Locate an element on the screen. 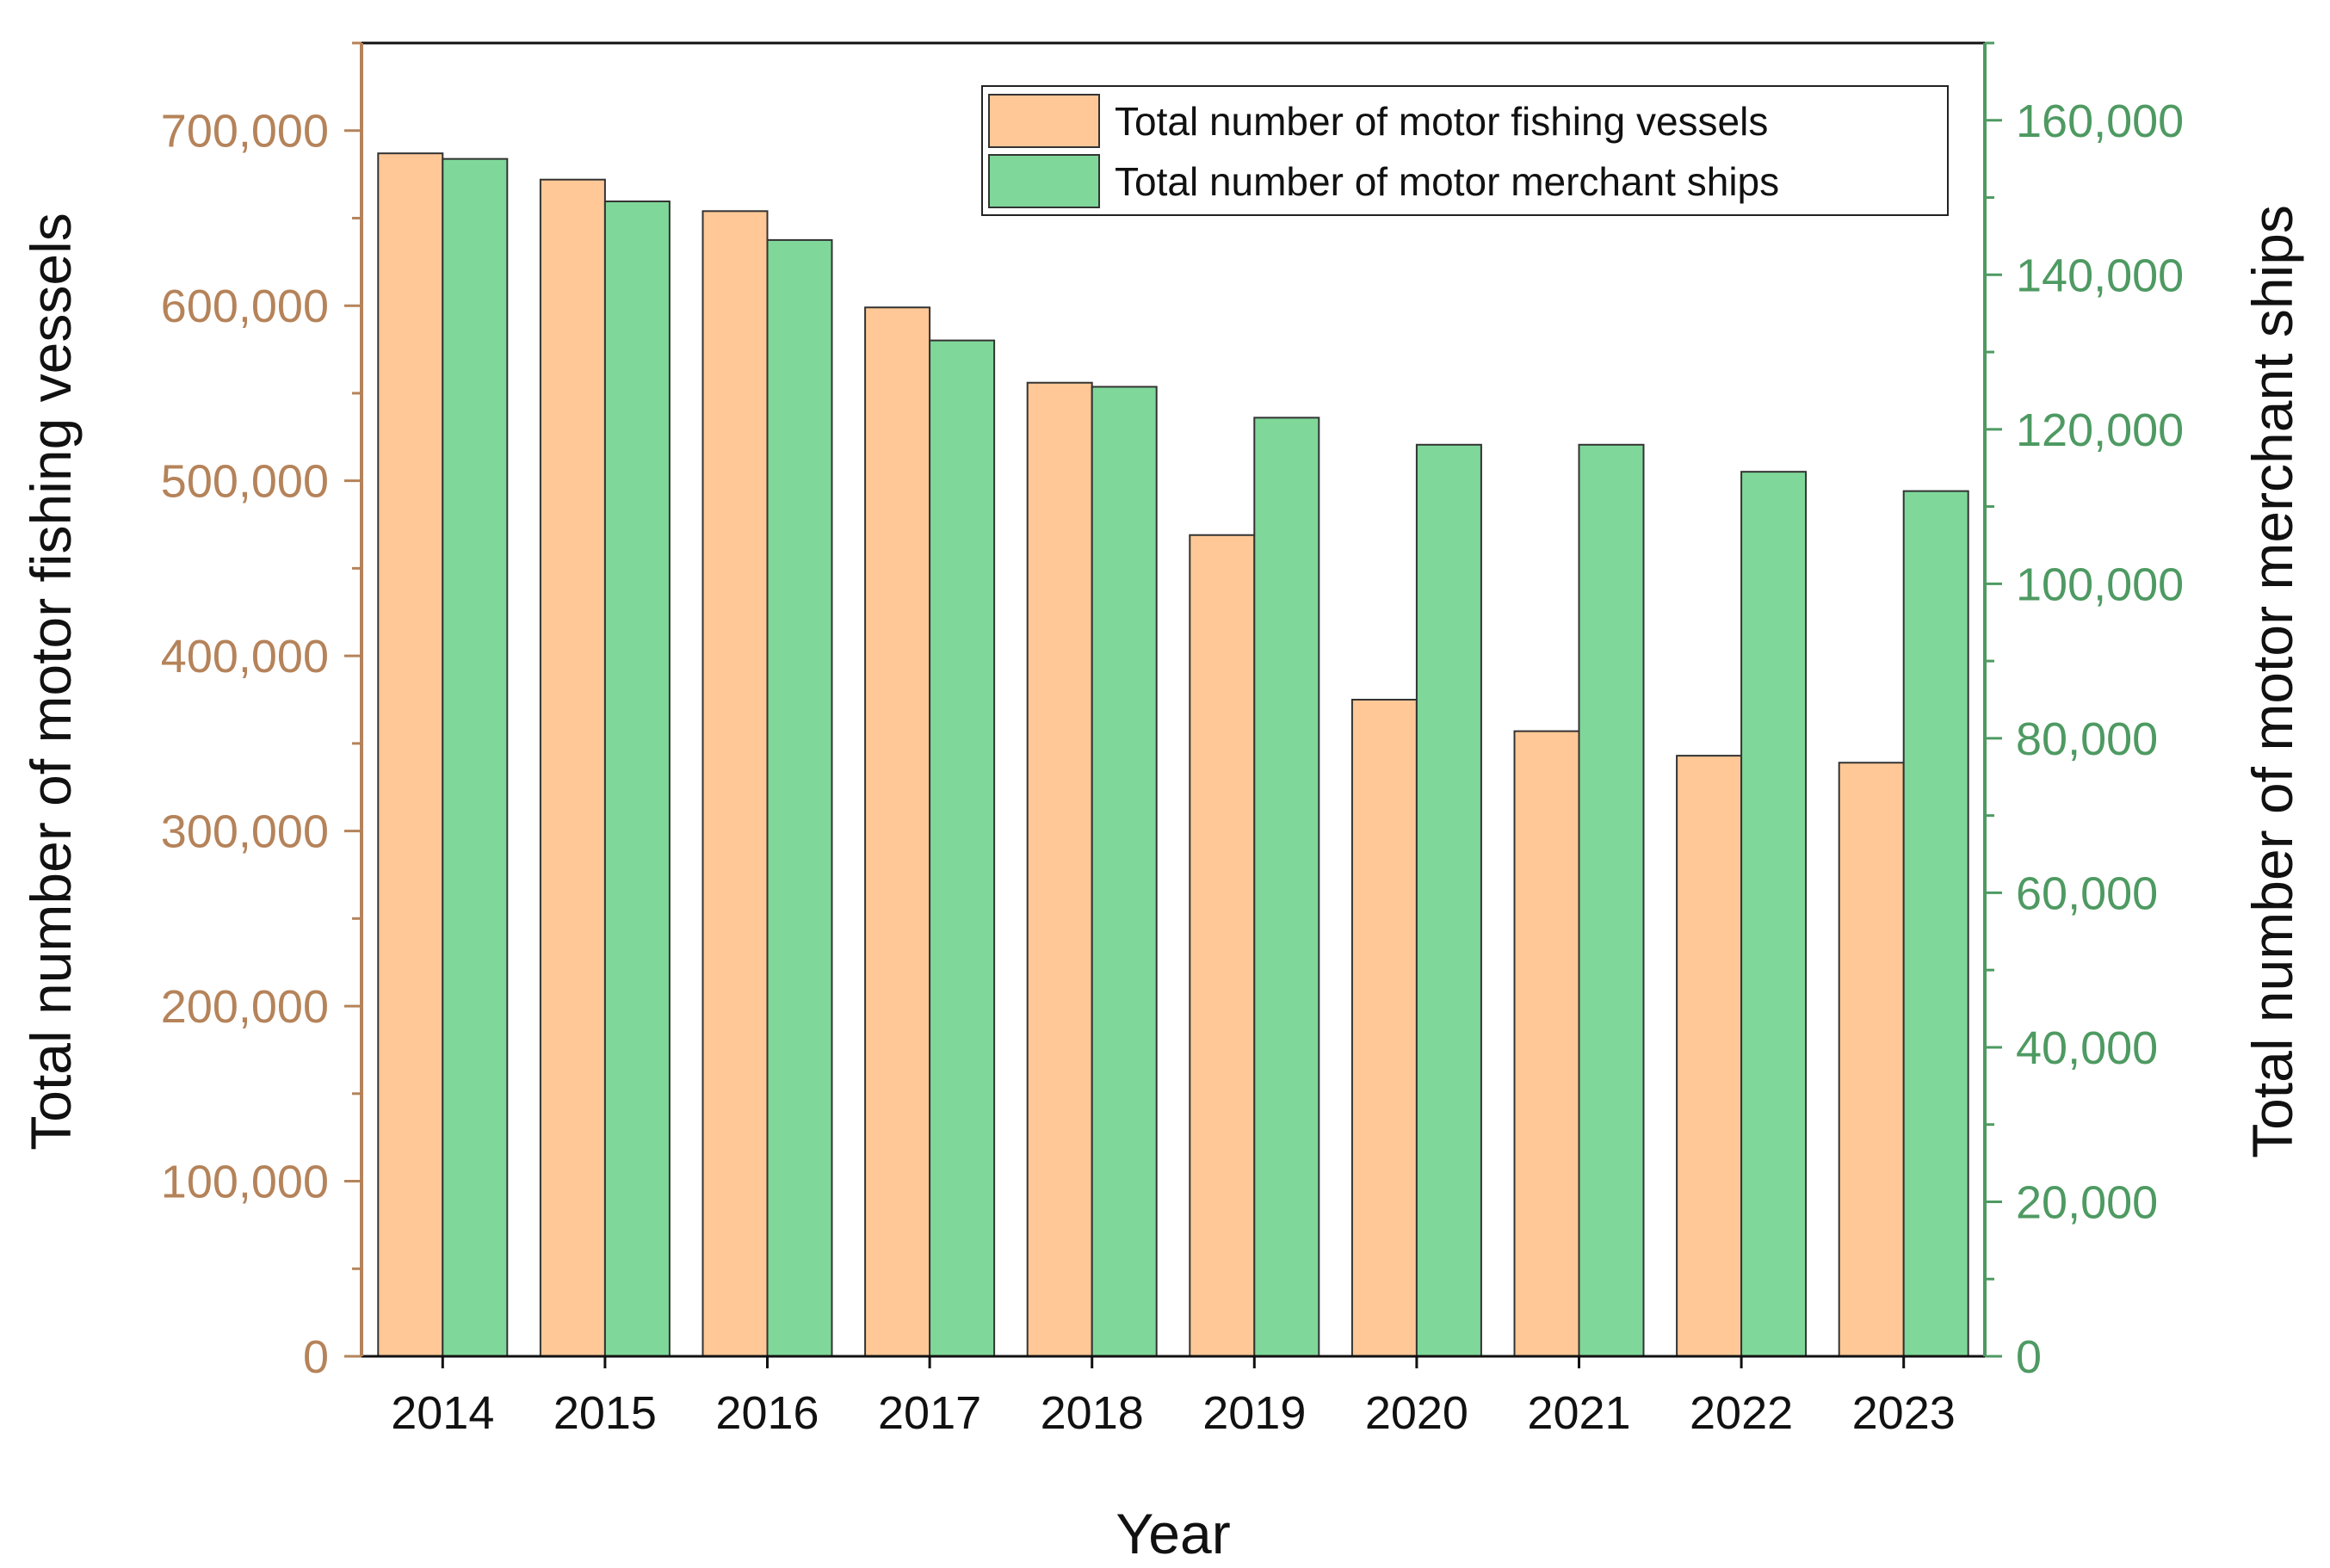 This screenshot has height=1568, width=2330. legend-frame is located at coordinates (1465, 150).